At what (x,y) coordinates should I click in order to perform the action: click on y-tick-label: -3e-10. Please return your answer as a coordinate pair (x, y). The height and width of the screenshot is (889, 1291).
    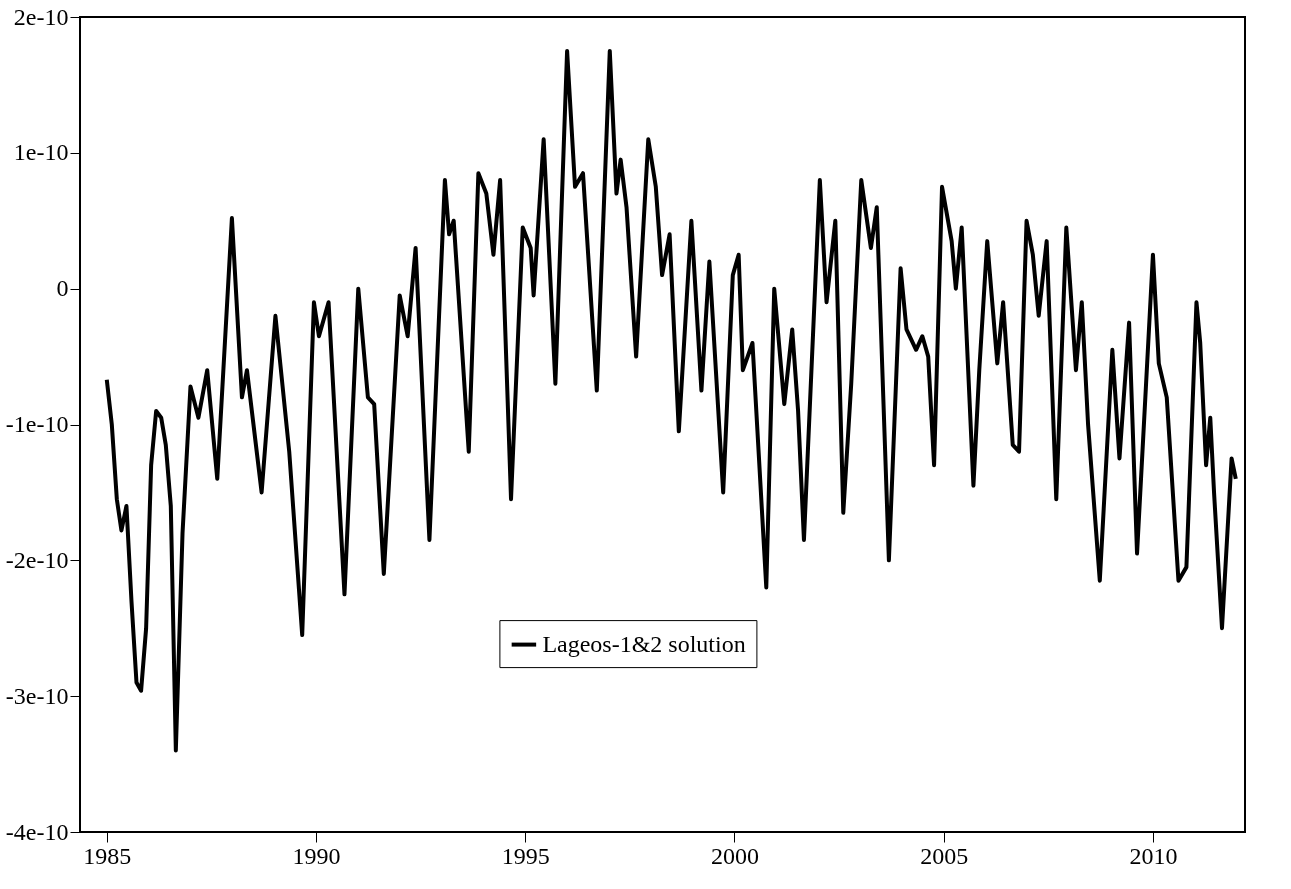
    Looking at the image, I should click on (37, 695).